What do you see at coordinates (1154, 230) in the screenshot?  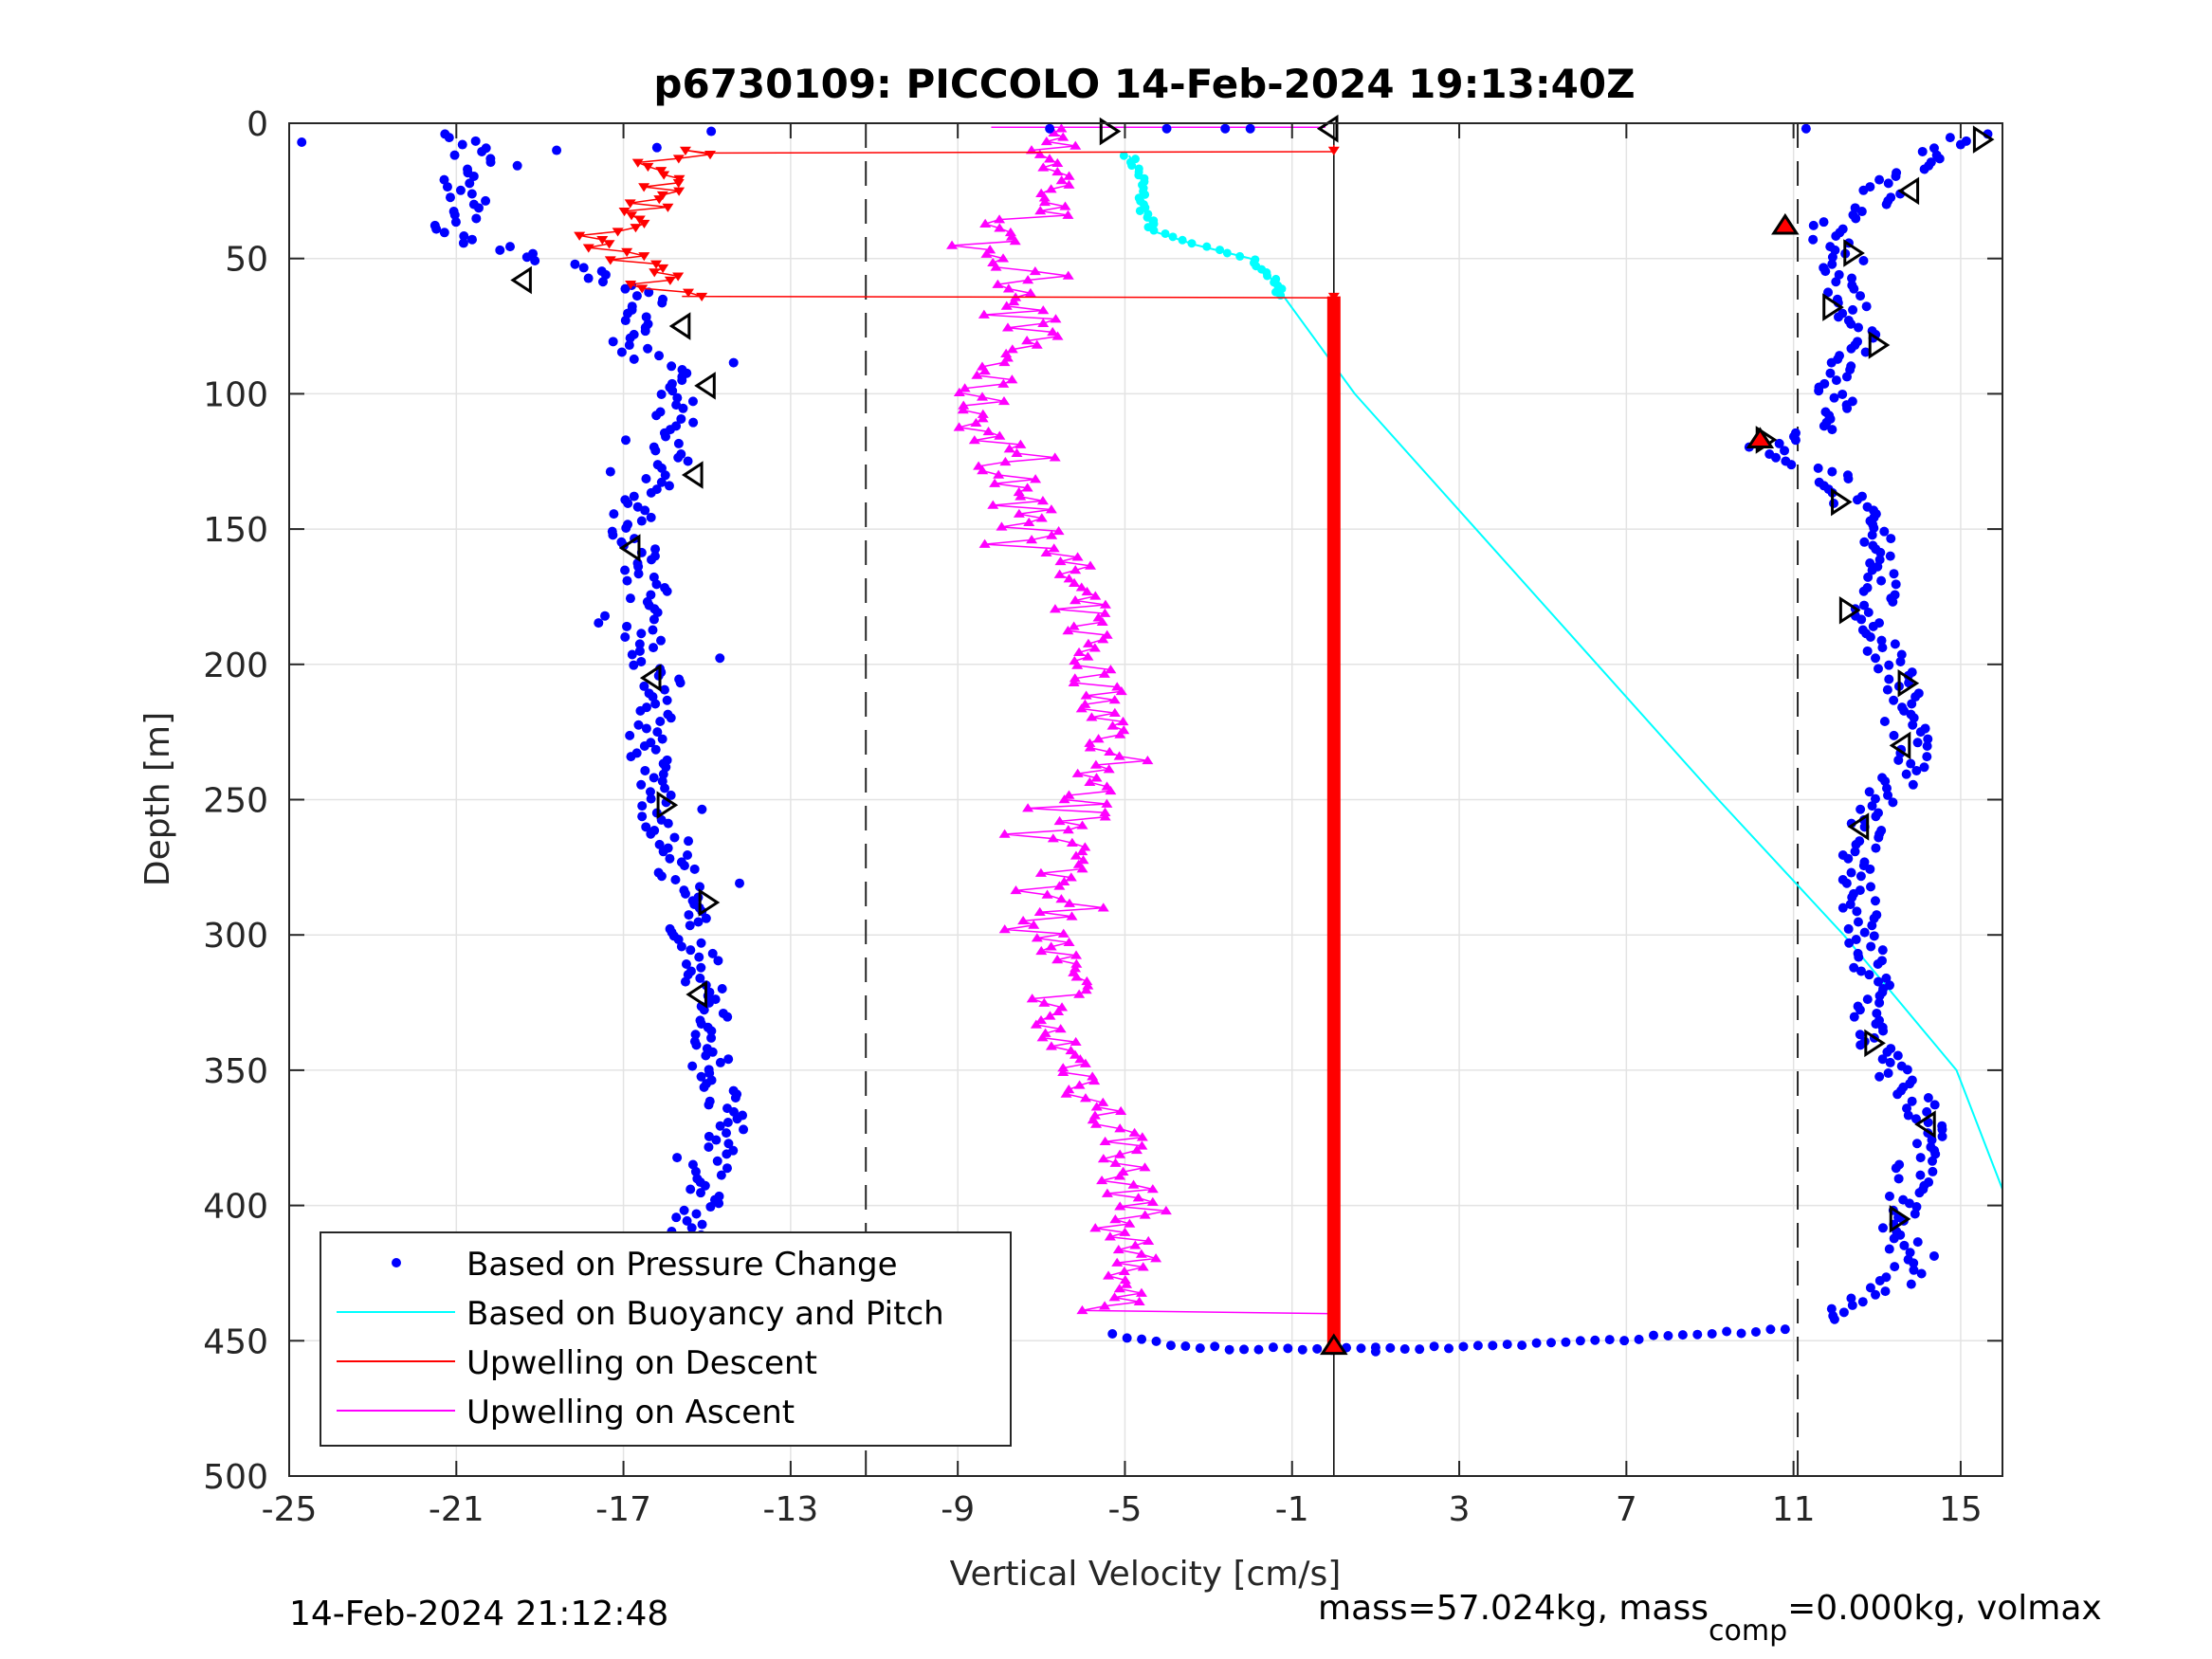 I see `buoyancy-pitch-point` at bounding box center [1154, 230].